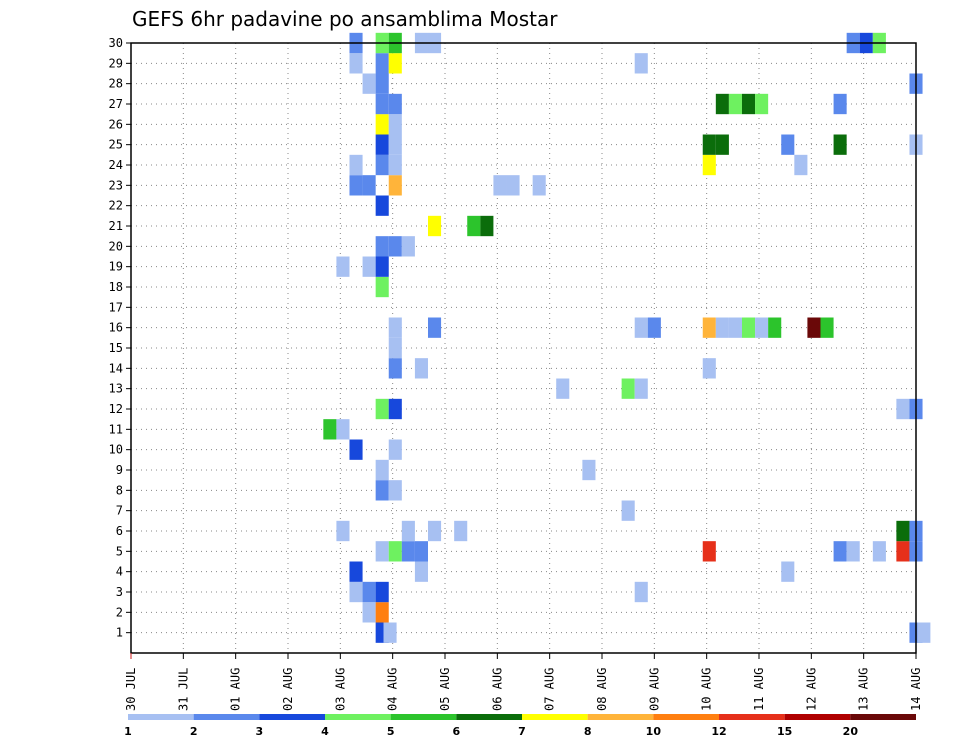 This screenshot has height=742, width=960. I want to click on y-tick-label: 20, so click(116, 246).